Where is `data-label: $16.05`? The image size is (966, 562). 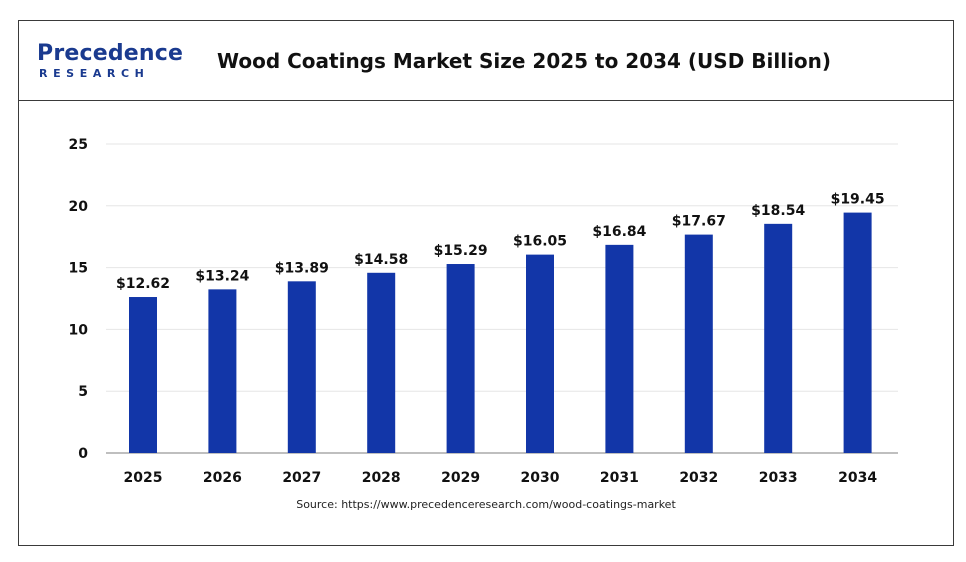
data-label: $16.05 is located at coordinates (540, 242).